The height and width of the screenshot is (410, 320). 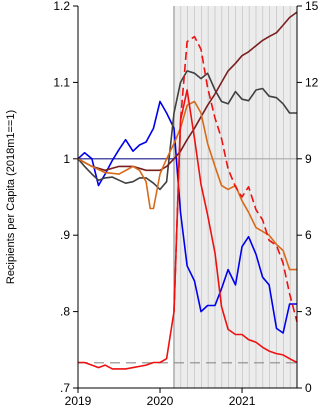 I want to click on x-tick-label: 2020, so click(x=160, y=401).